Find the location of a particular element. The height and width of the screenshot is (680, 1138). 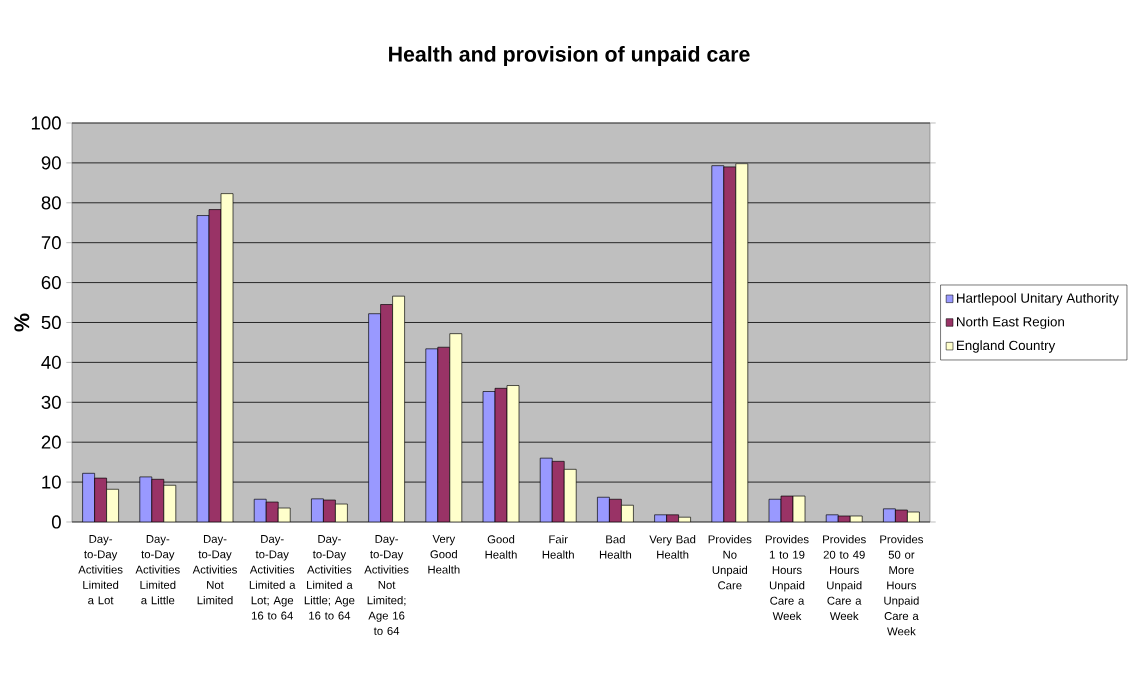

legend-label: Hartlepool Unitary Authority is located at coordinates (1038, 299).